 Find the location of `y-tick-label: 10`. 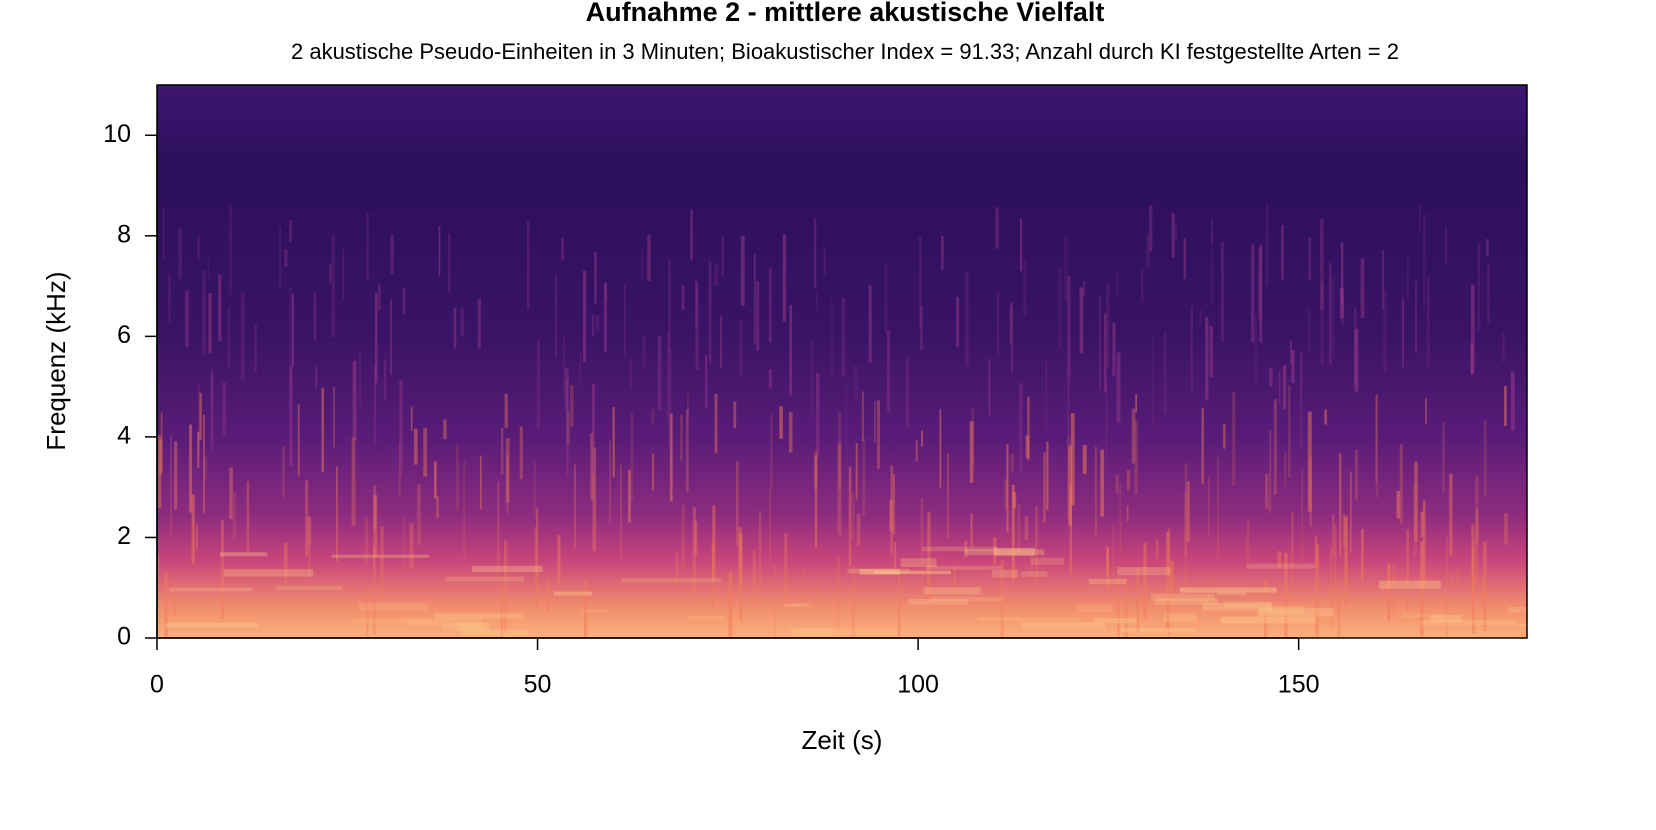

y-tick-label: 10 is located at coordinates (117, 134).